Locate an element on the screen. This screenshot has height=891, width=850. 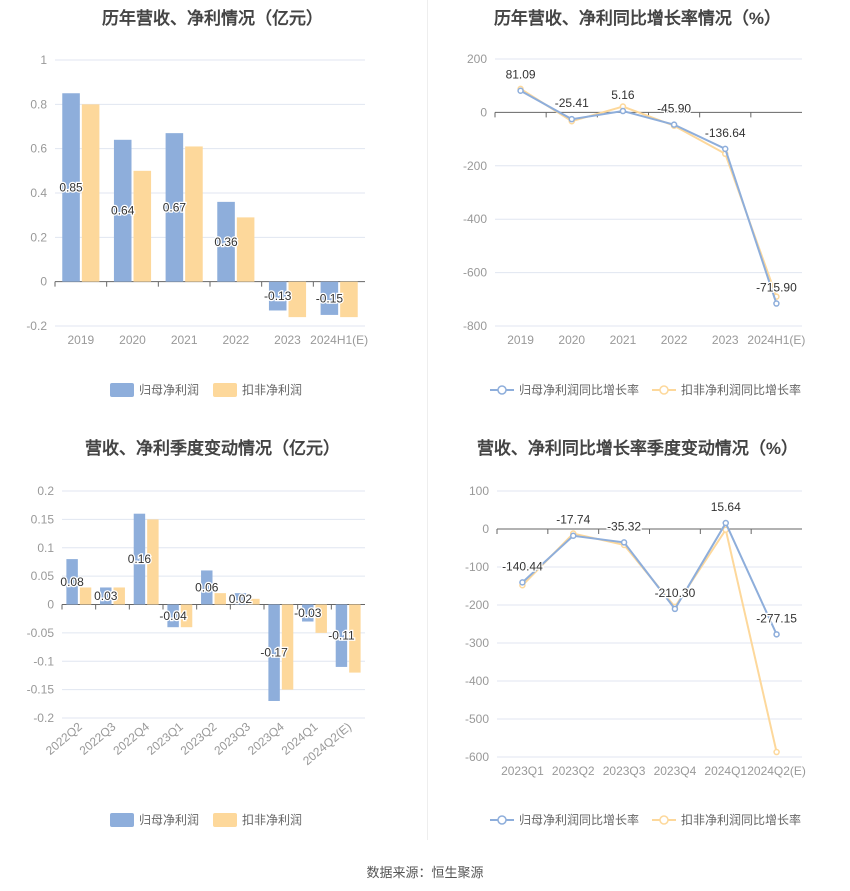
y-tick-label: -0.15 is located at coordinates (41, 690).